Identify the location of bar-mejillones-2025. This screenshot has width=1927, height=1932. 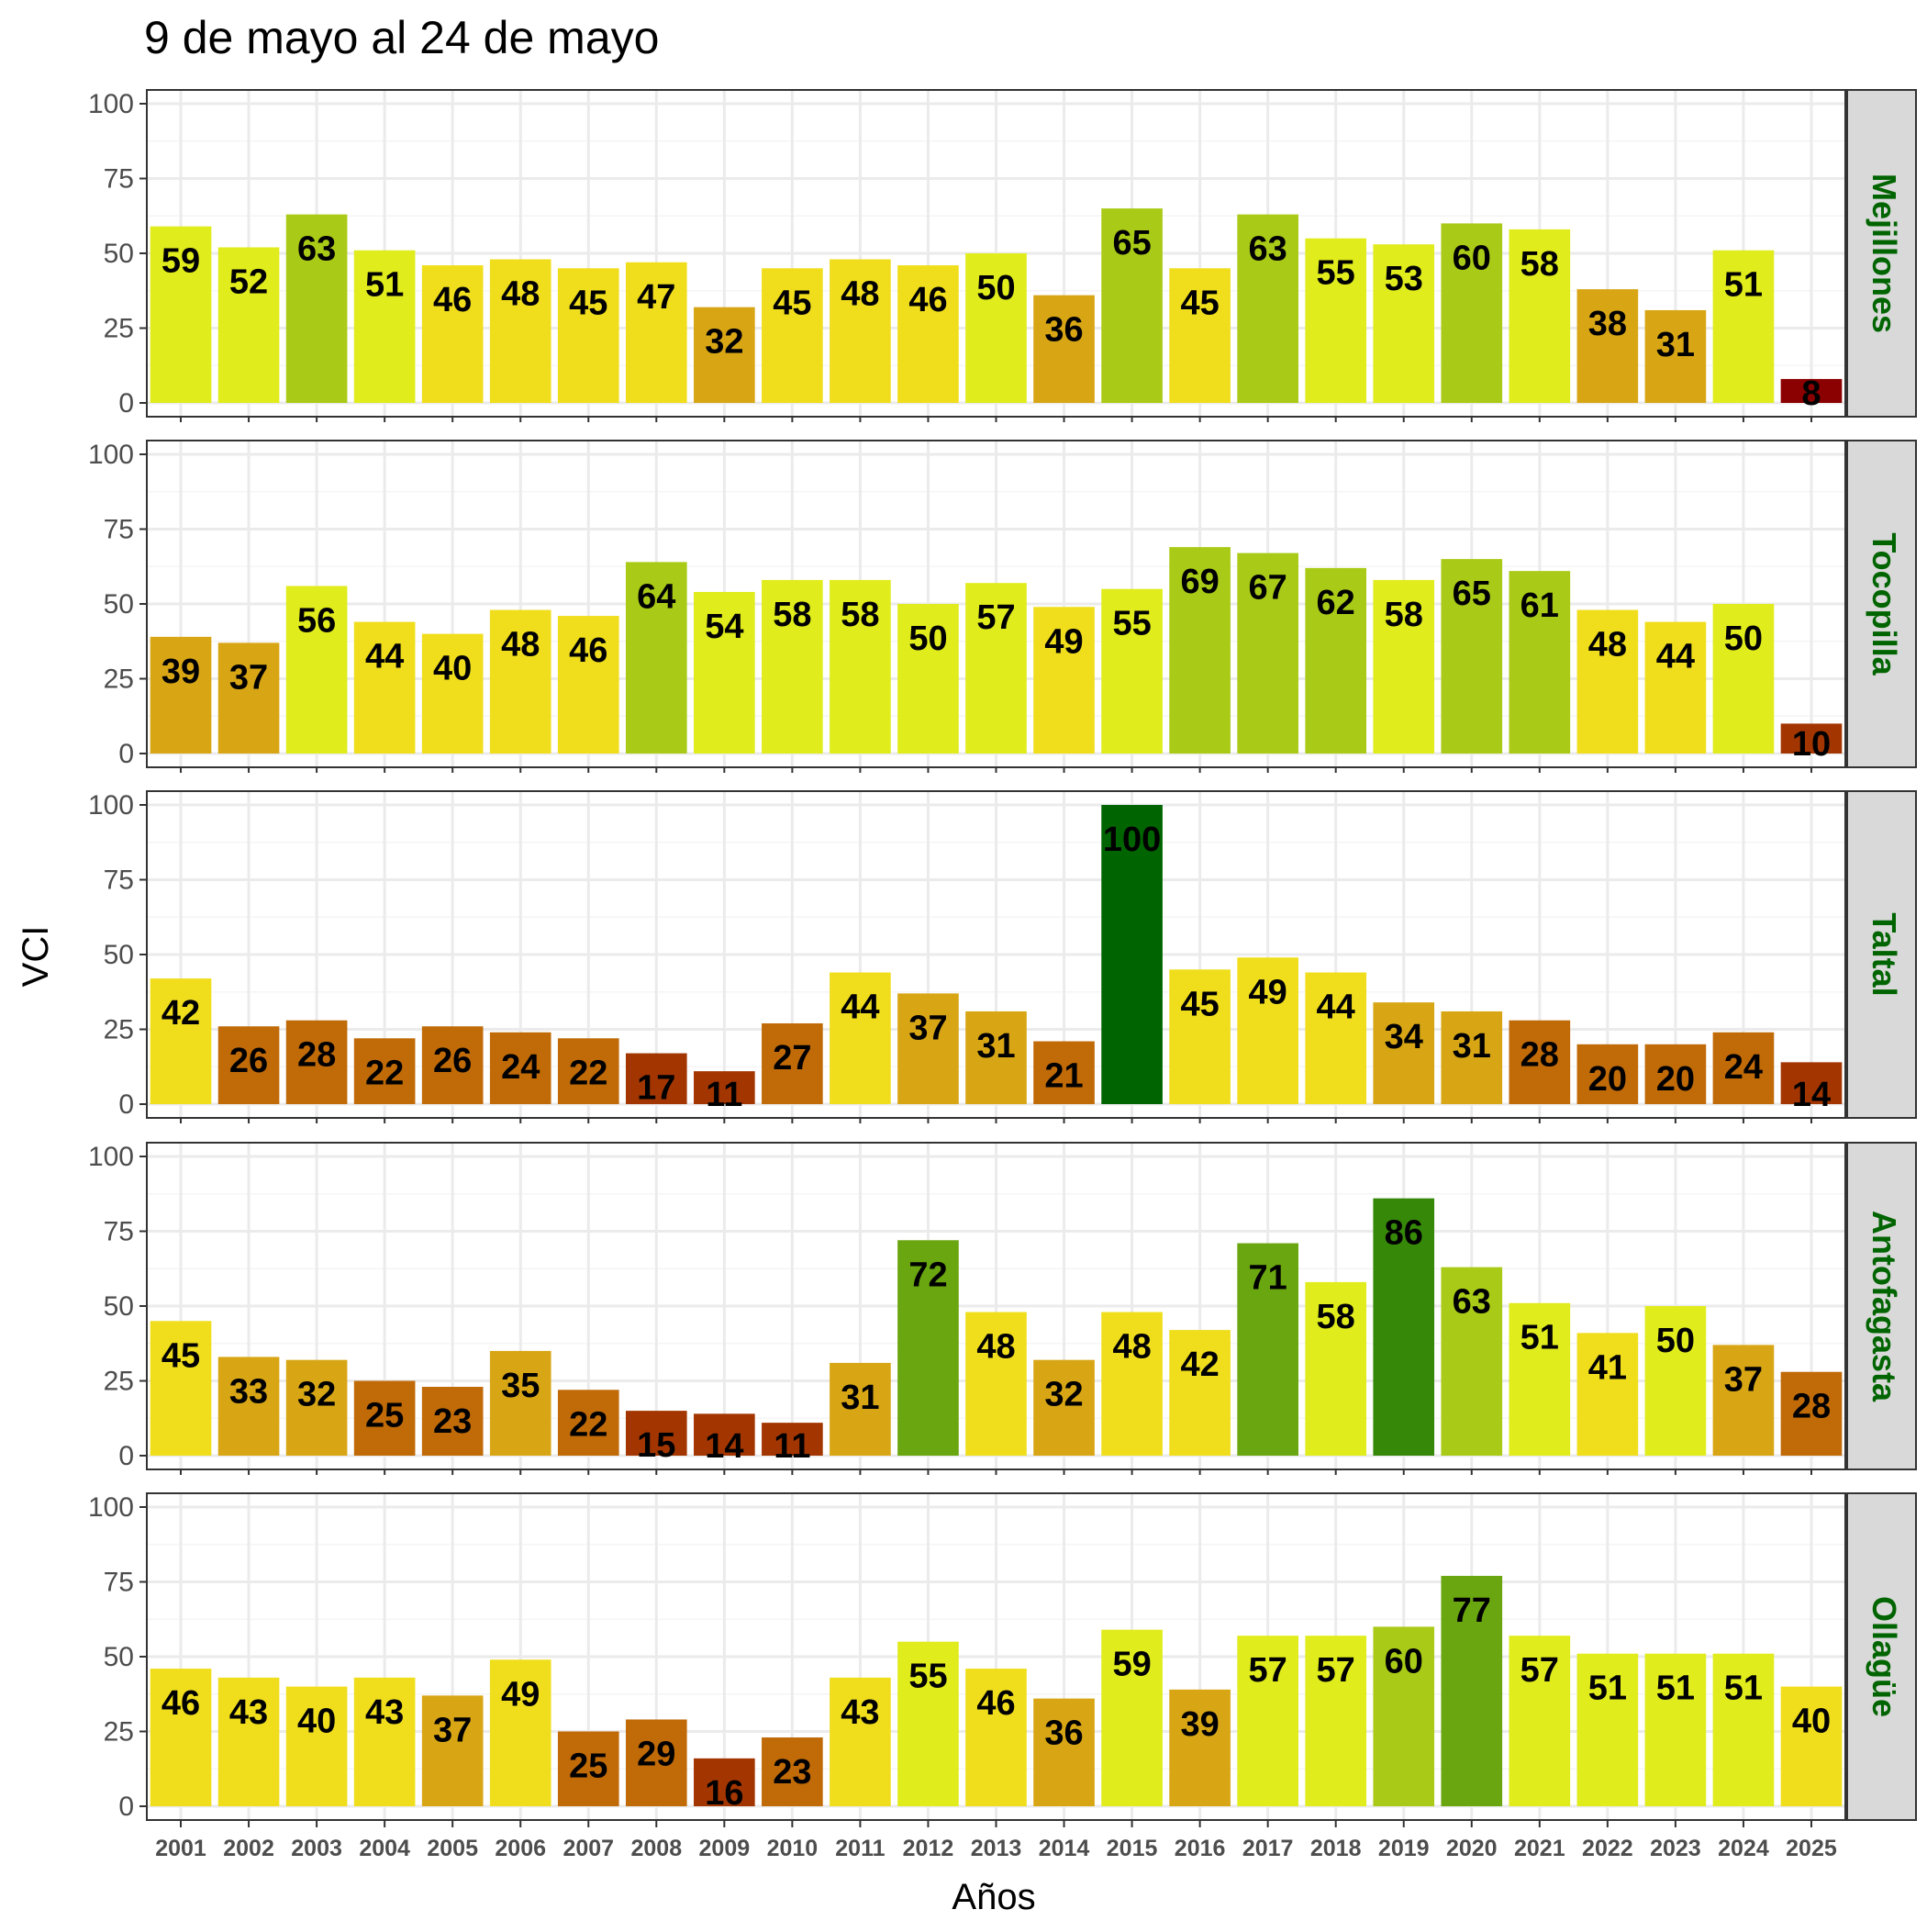
(1811, 390).